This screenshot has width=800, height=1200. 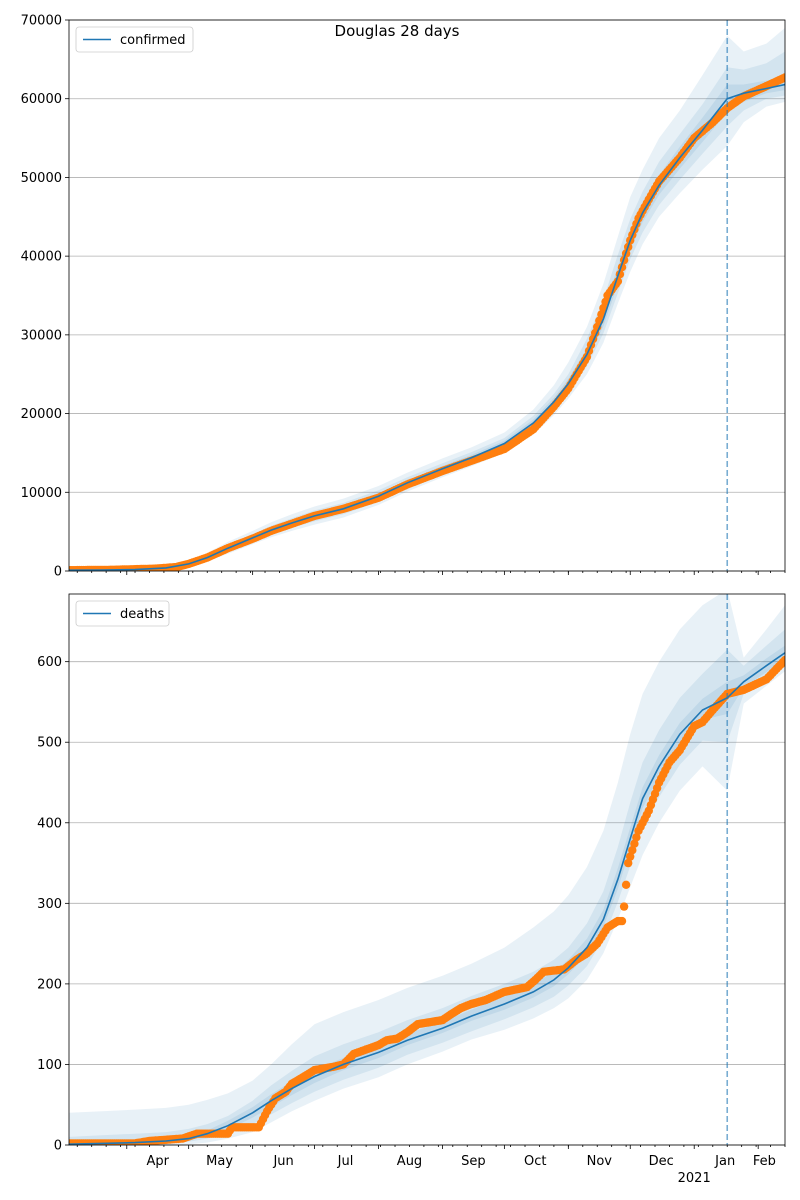 I want to click on x-tick-label: Oct, so click(x=535, y=1161).